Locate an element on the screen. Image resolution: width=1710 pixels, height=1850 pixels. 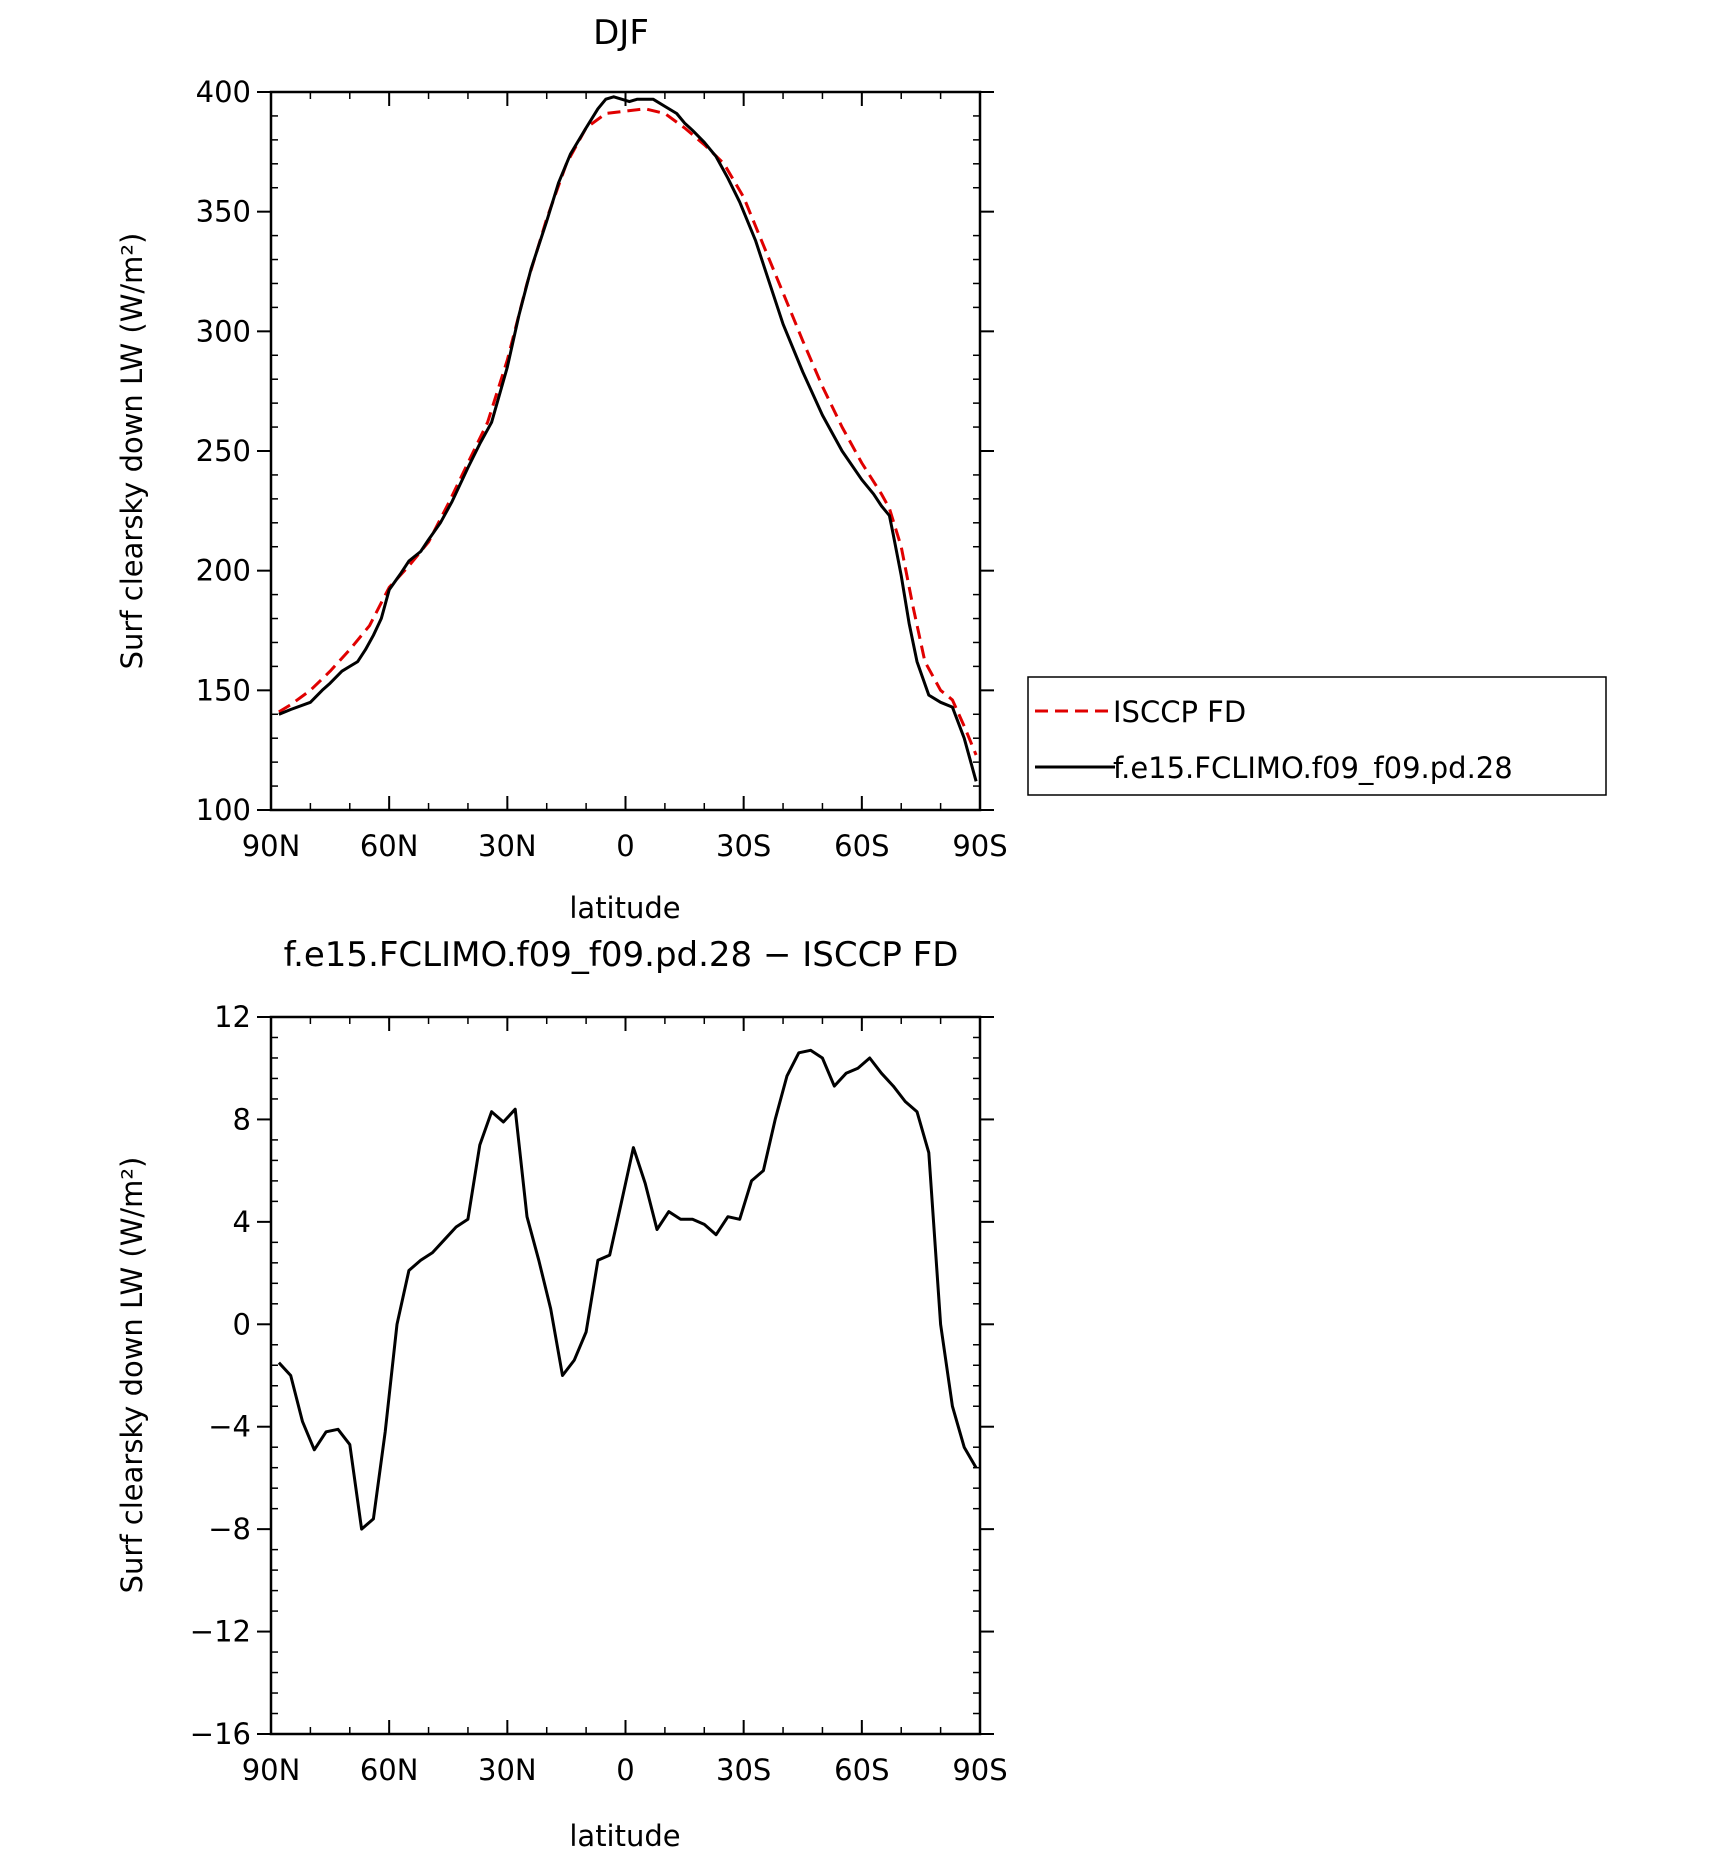
y-tick-label: 0 is located at coordinates (242, 1324).